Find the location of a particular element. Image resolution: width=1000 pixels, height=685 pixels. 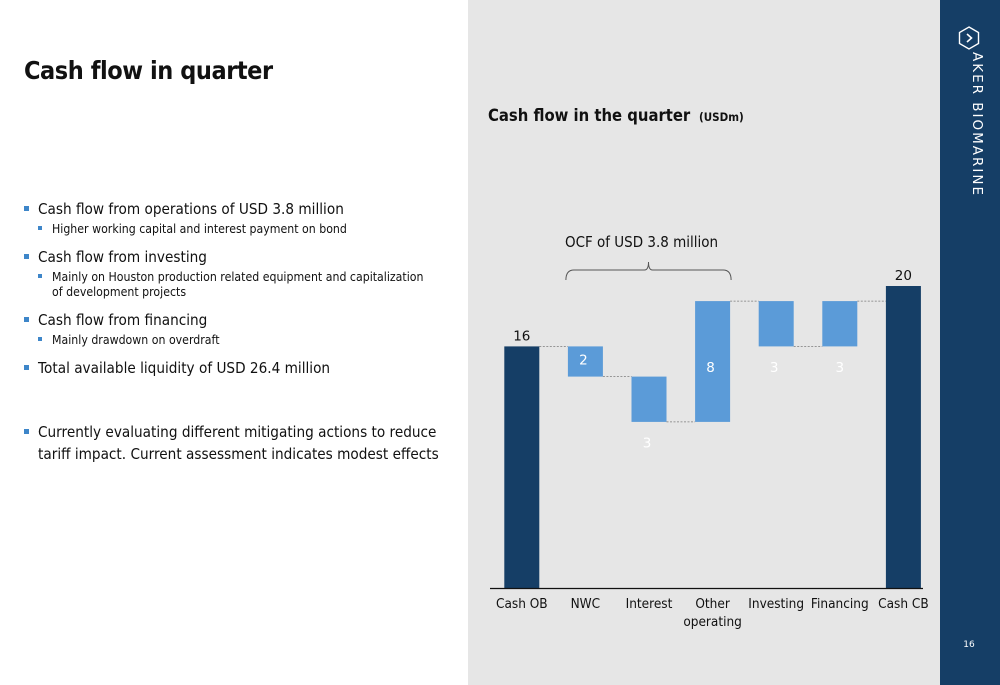

x-tick-label-line: Interest is located at coordinates (649, 604).